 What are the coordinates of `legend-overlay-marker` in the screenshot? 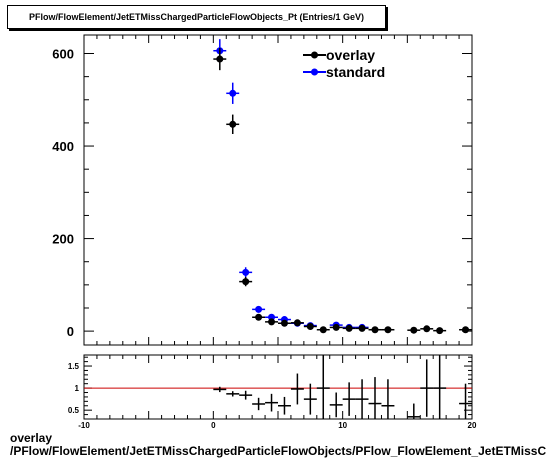 It's located at (314, 55).